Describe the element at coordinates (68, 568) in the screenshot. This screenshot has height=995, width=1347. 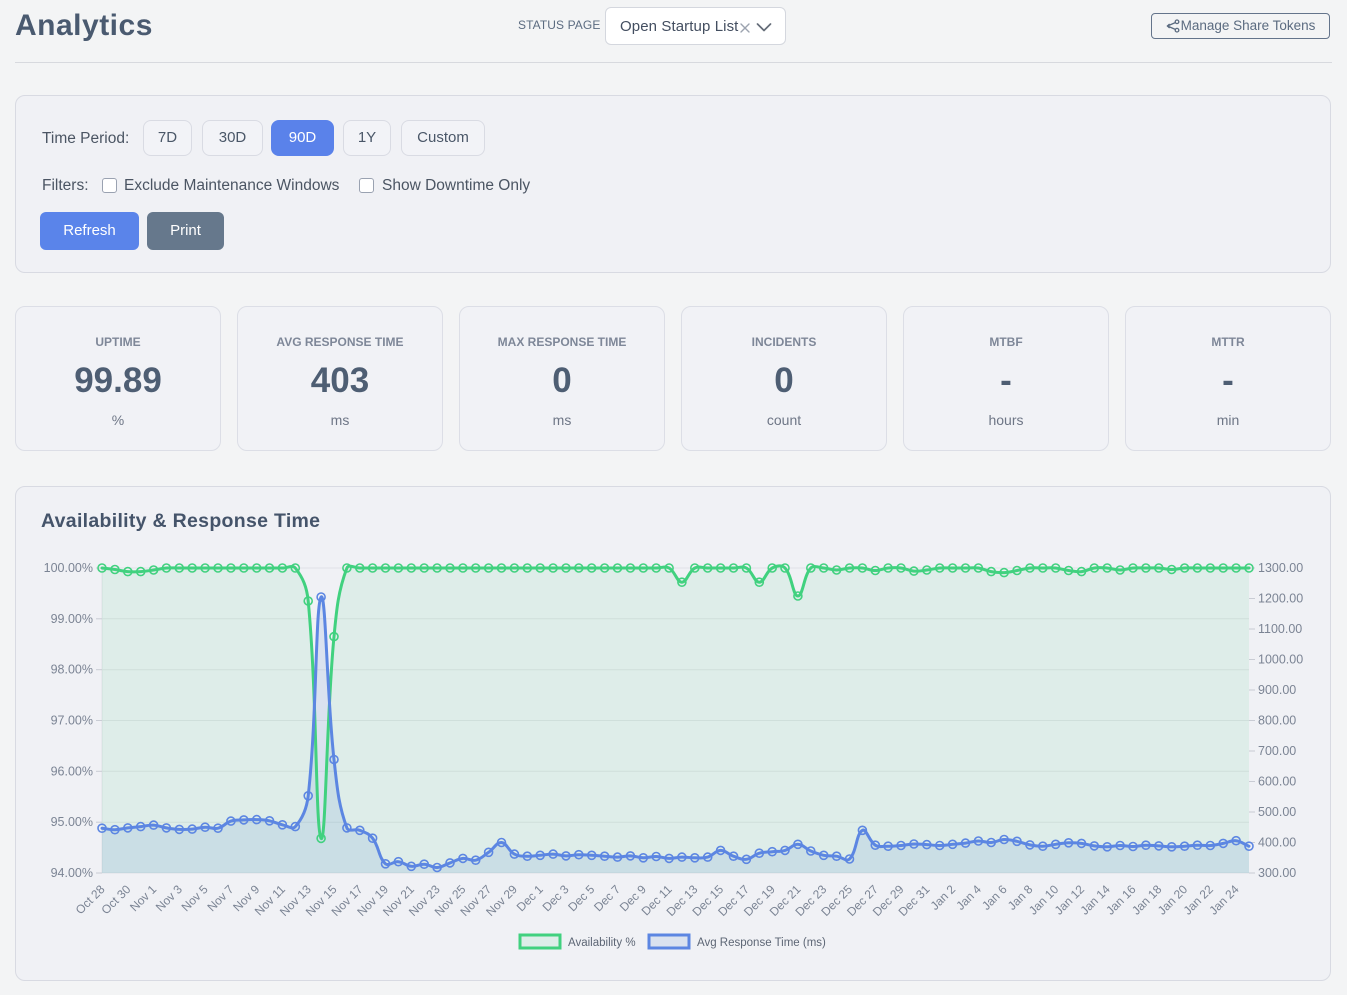
I see `svg-text: 100.00%` at that location.